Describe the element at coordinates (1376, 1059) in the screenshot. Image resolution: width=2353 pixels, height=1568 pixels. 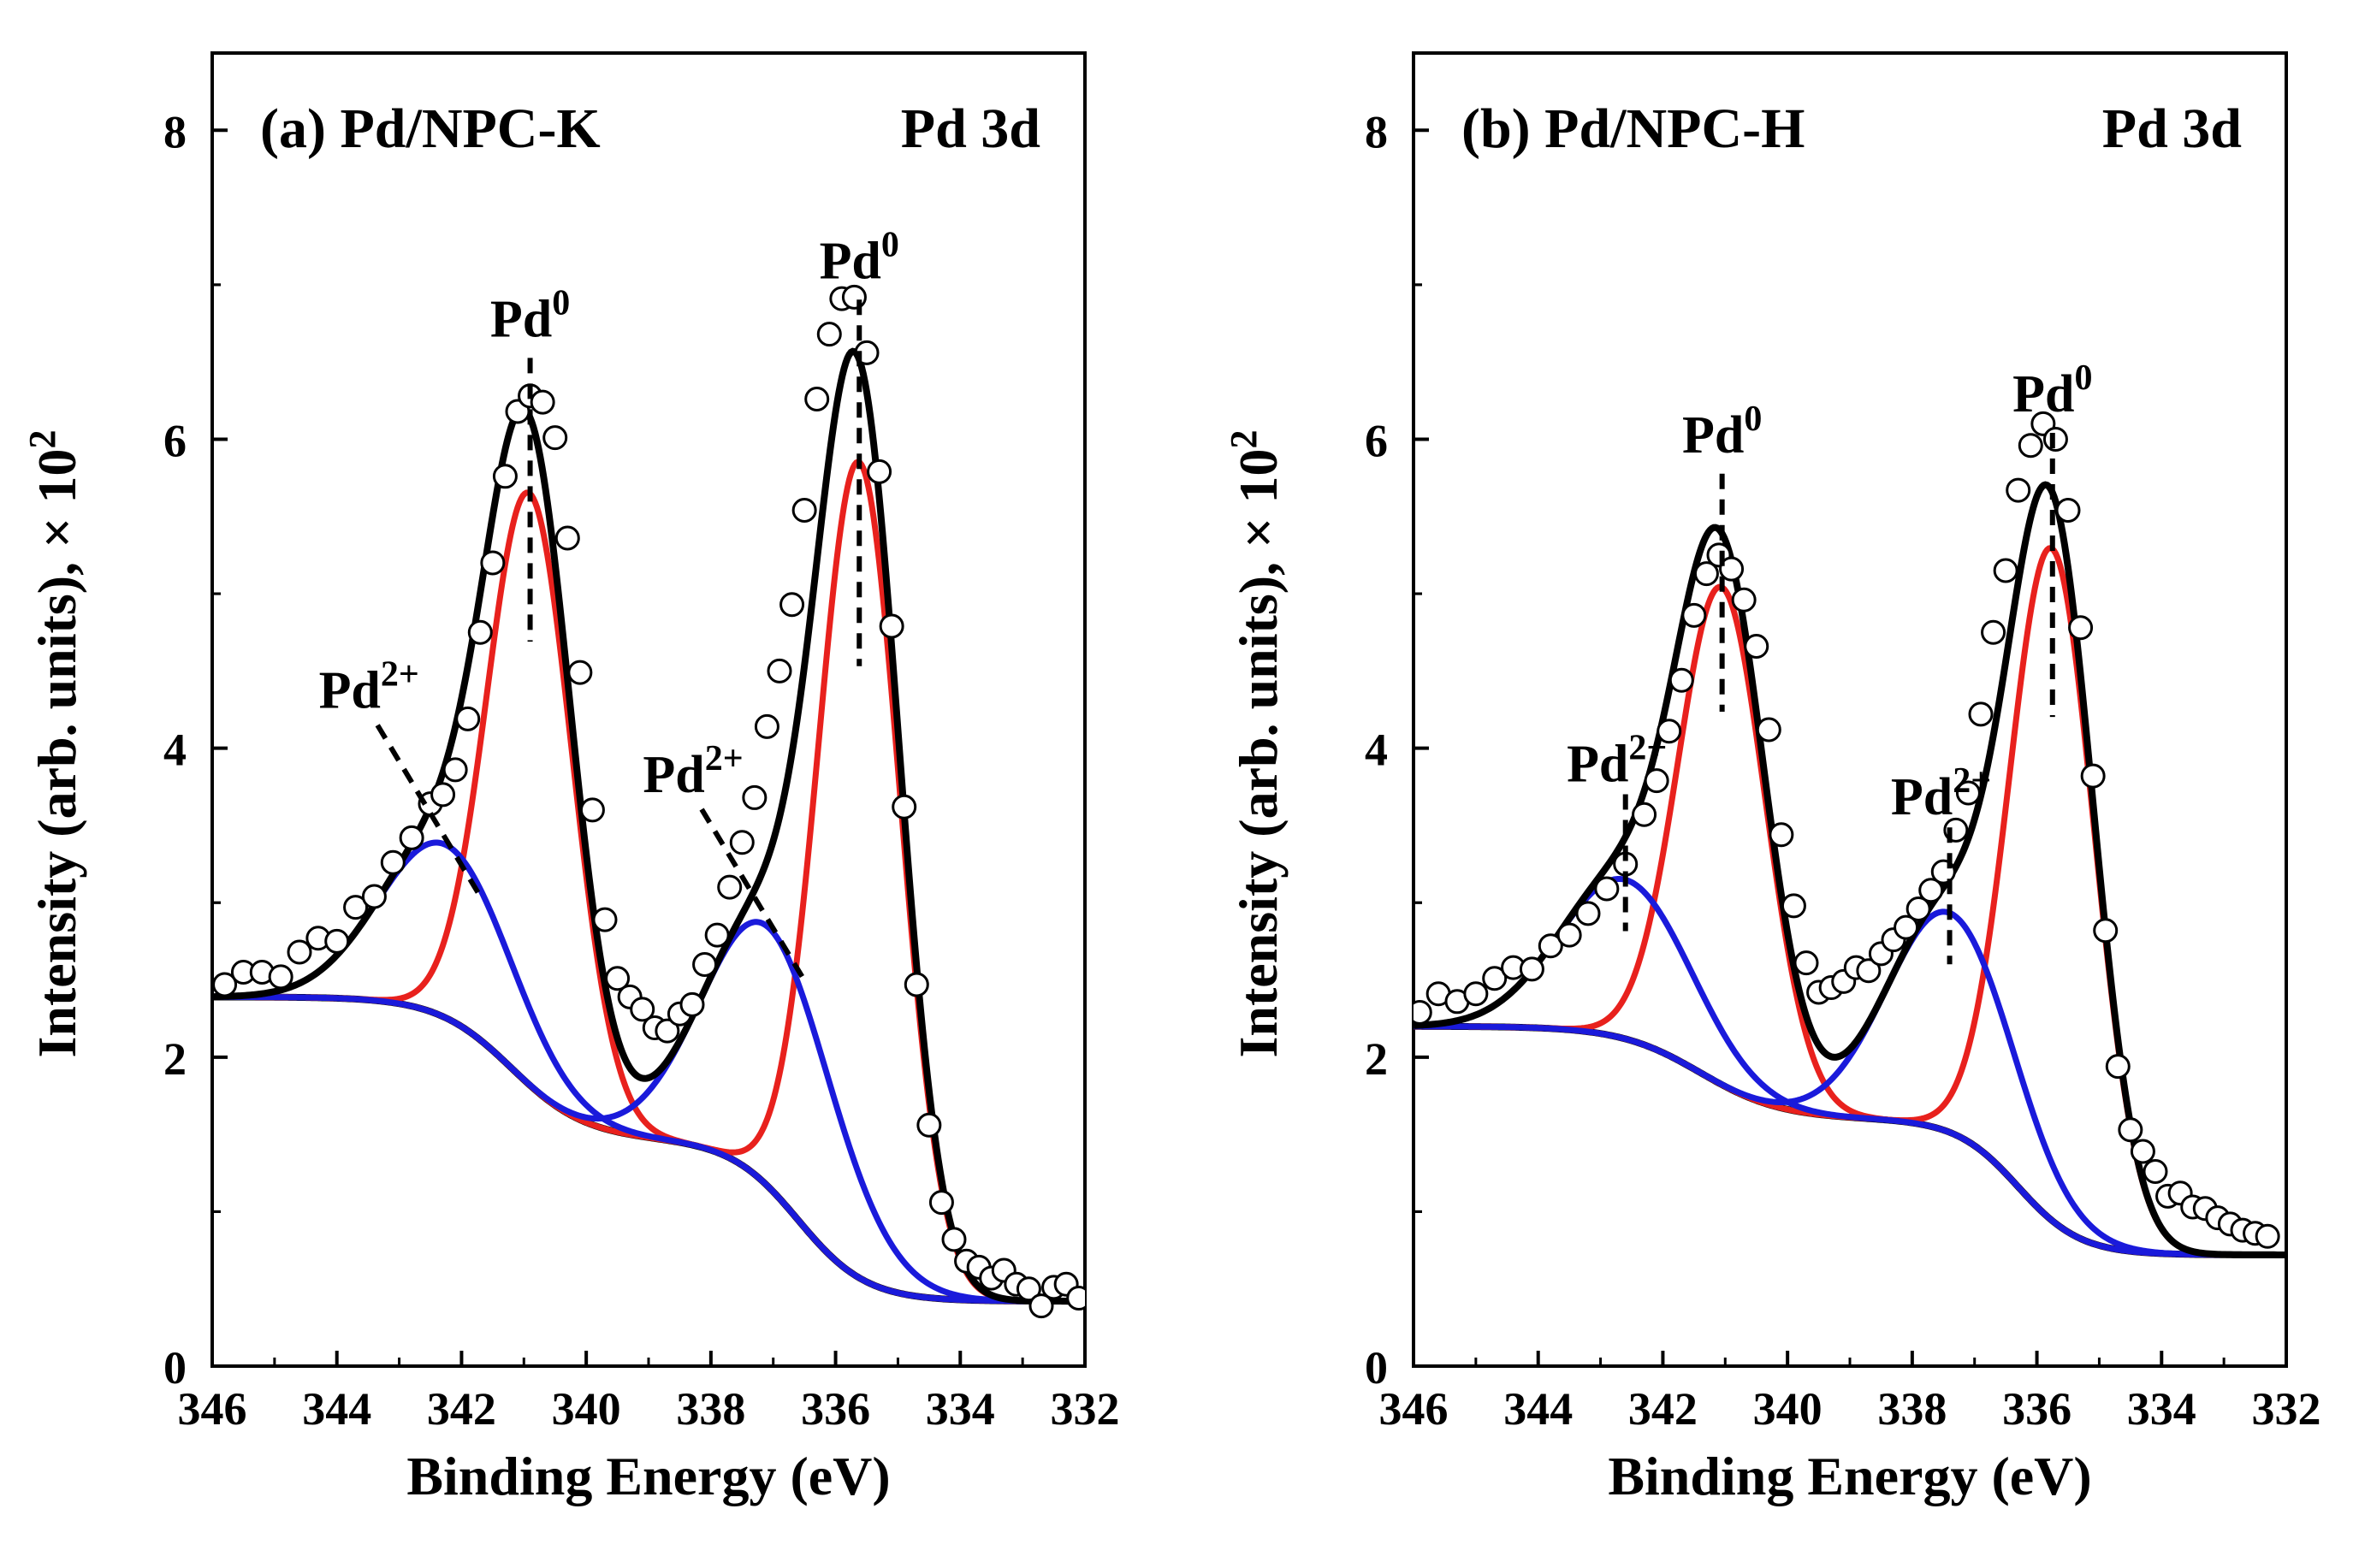
I see `y-tick-label: 2` at that location.